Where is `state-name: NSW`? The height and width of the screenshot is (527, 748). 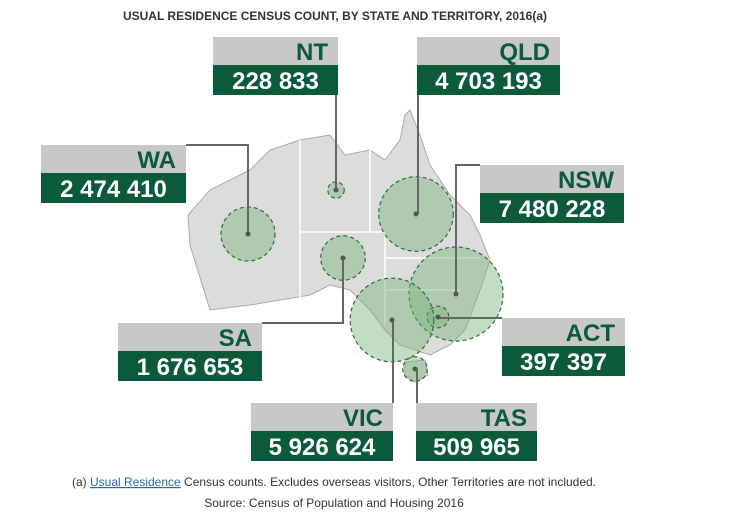 state-name: NSW is located at coordinates (586, 180).